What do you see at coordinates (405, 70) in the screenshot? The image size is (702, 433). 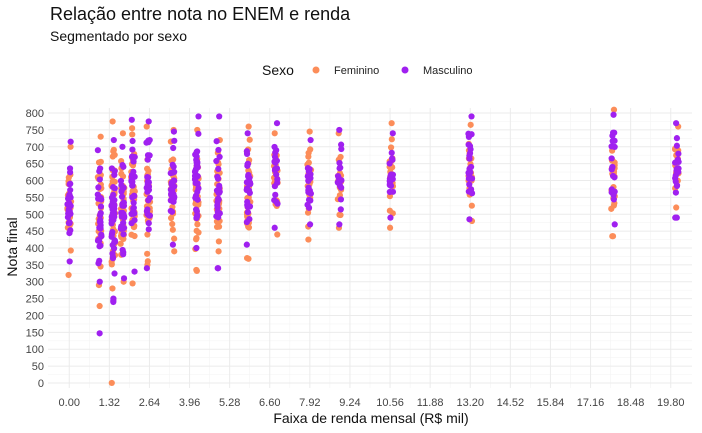 I see `legend-swatch-masculino` at bounding box center [405, 70].